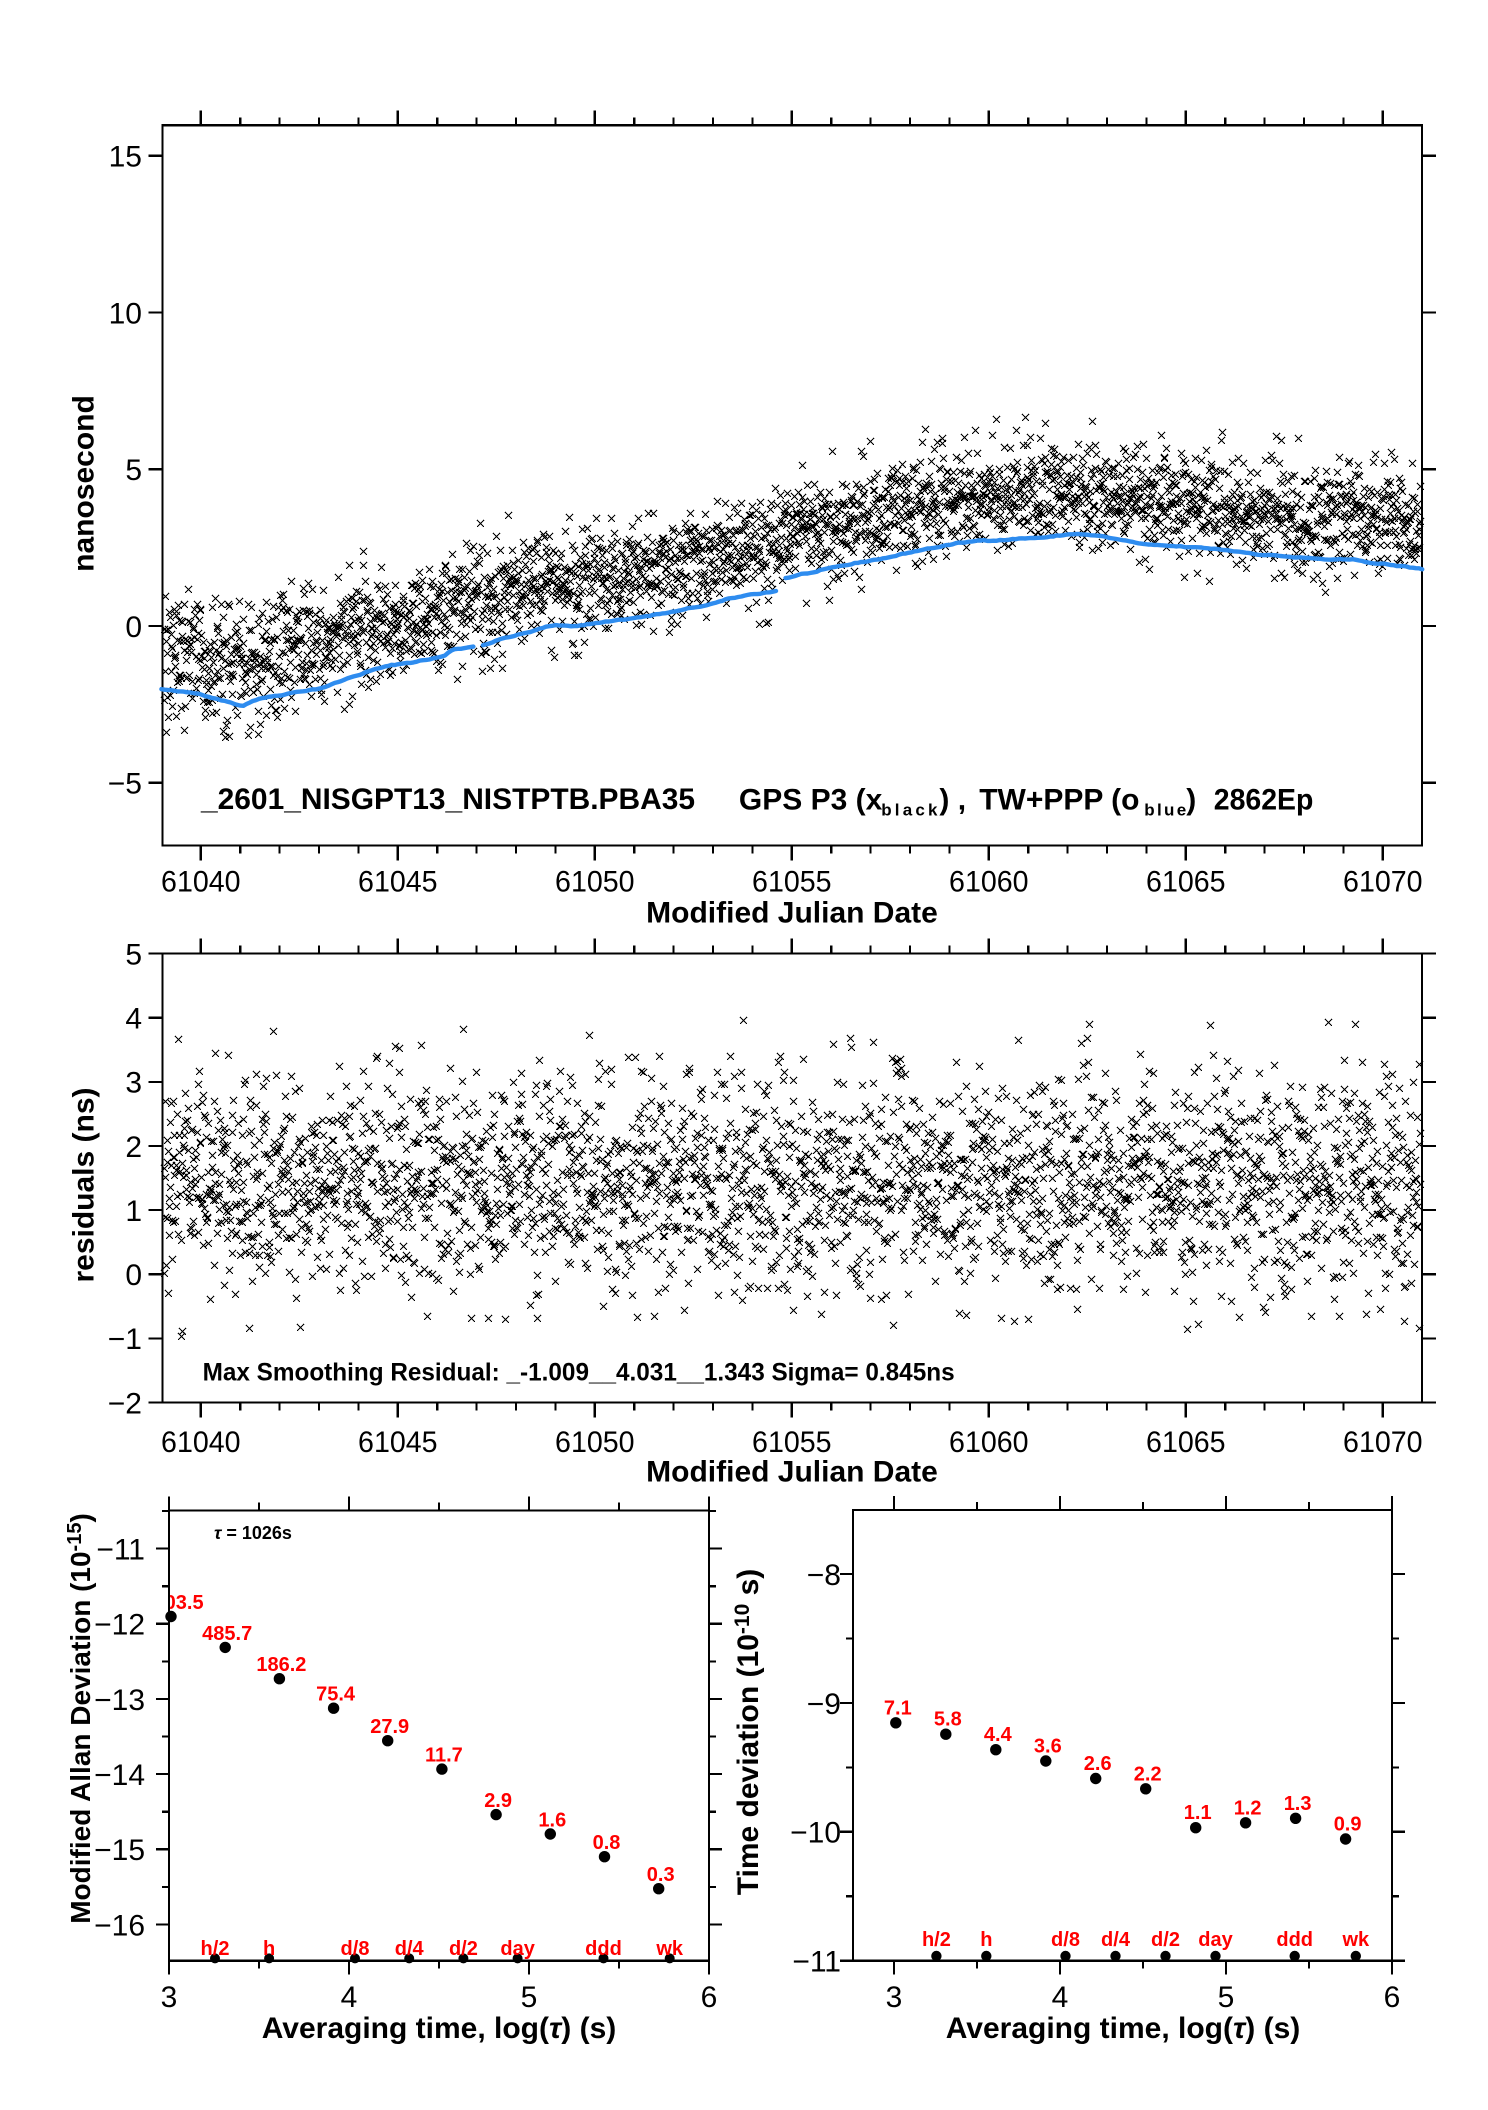 The image size is (1488, 2110). What do you see at coordinates (125, 157) in the screenshot?
I see `svg-text: 15` at bounding box center [125, 157].